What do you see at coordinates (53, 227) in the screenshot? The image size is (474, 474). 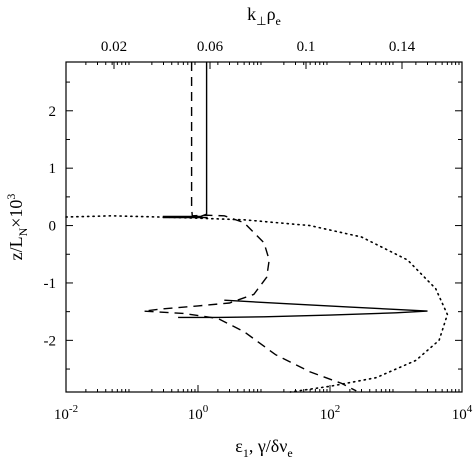 I see `y-tick-label: 0` at bounding box center [53, 227].